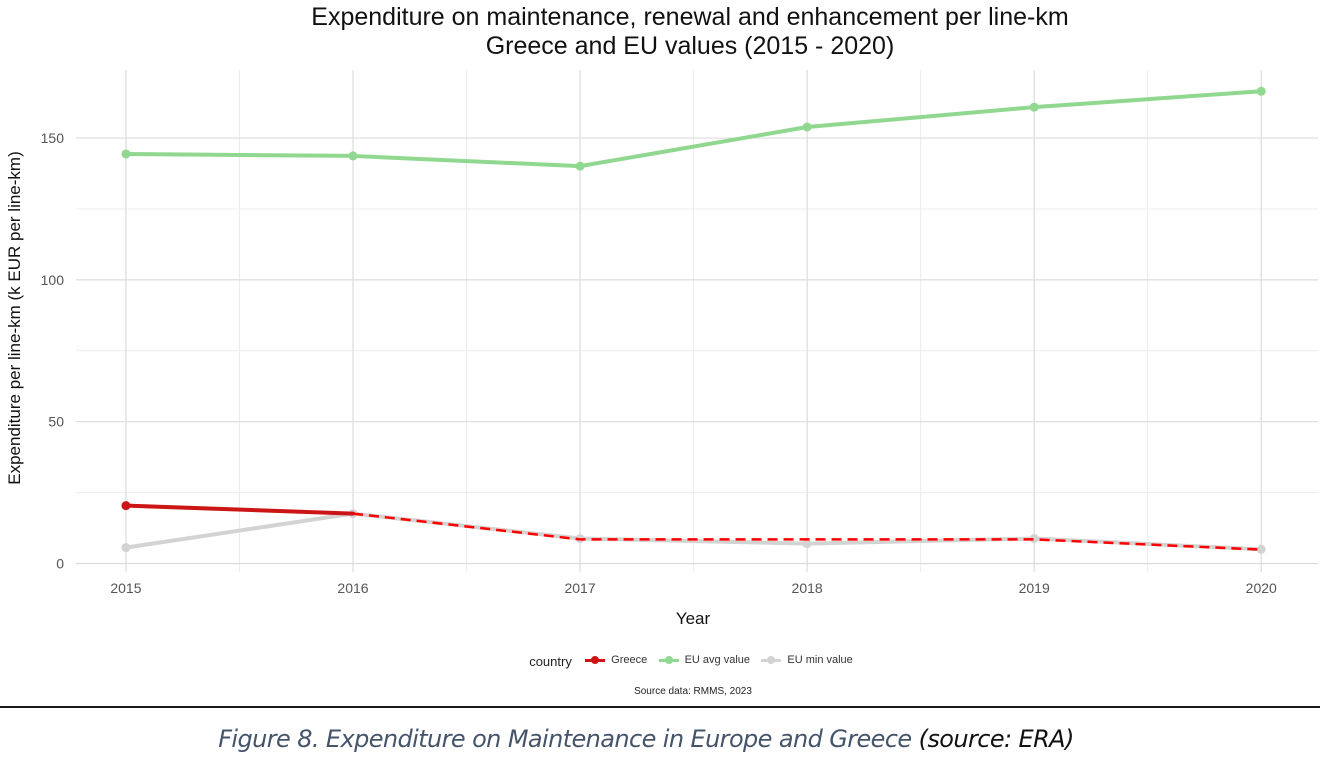 This screenshot has width=1320, height=762. What do you see at coordinates (629, 660) in the screenshot?
I see `legend-label-greece: Greece` at bounding box center [629, 660].